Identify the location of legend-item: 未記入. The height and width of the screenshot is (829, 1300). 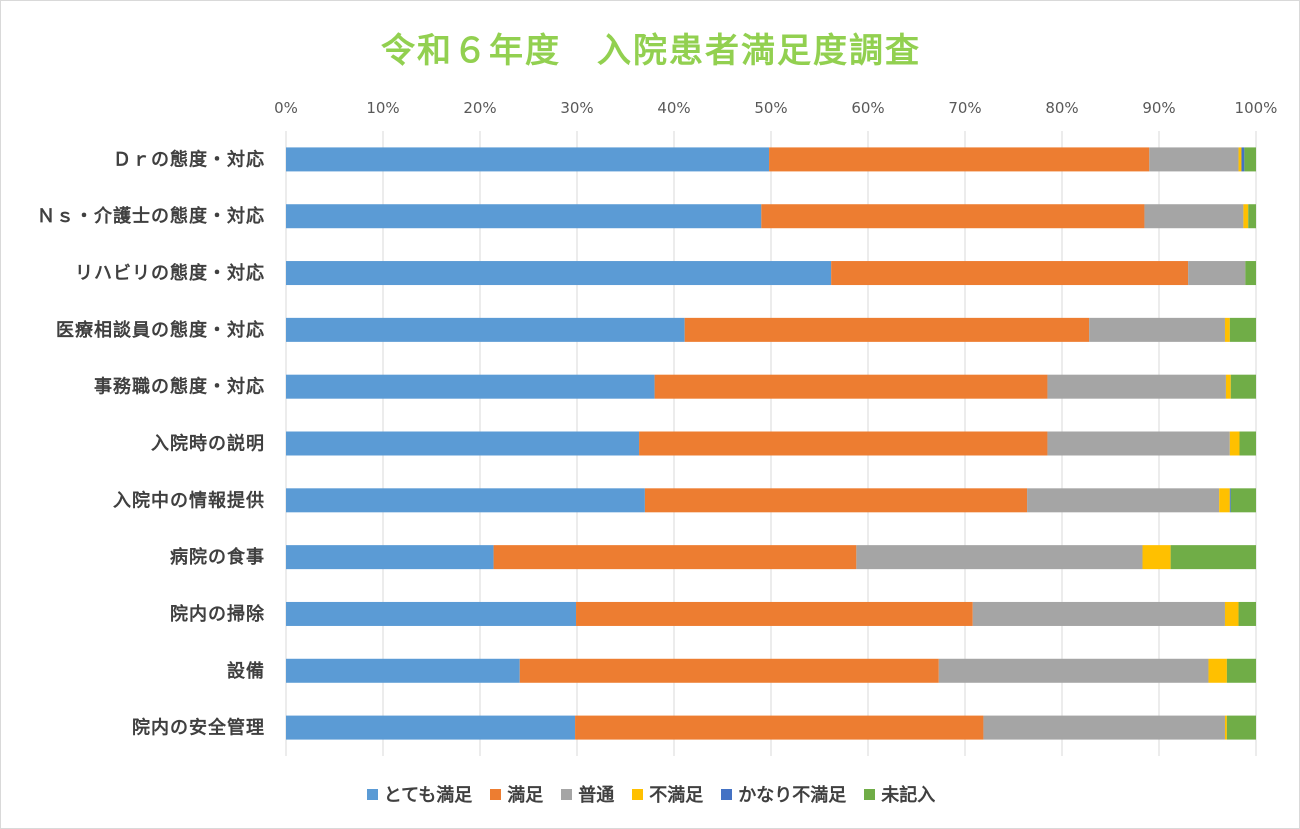
(899, 794).